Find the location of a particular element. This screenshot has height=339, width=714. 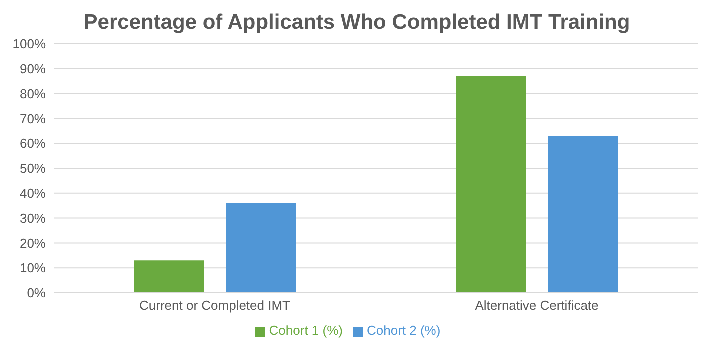

y-tick-label: 90% is located at coordinates (33, 69).